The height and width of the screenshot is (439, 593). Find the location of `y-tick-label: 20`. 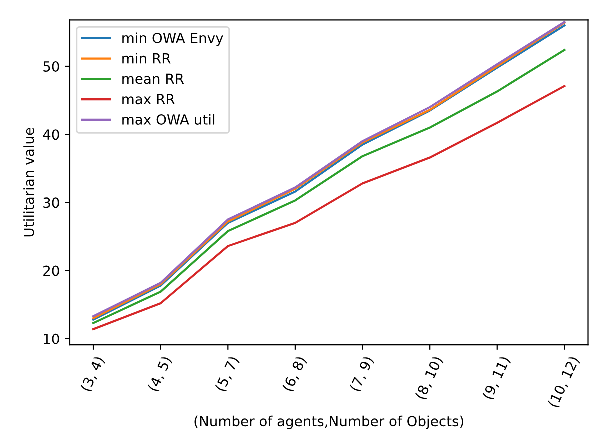

y-tick-label: 20 is located at coordinates (52, 271).